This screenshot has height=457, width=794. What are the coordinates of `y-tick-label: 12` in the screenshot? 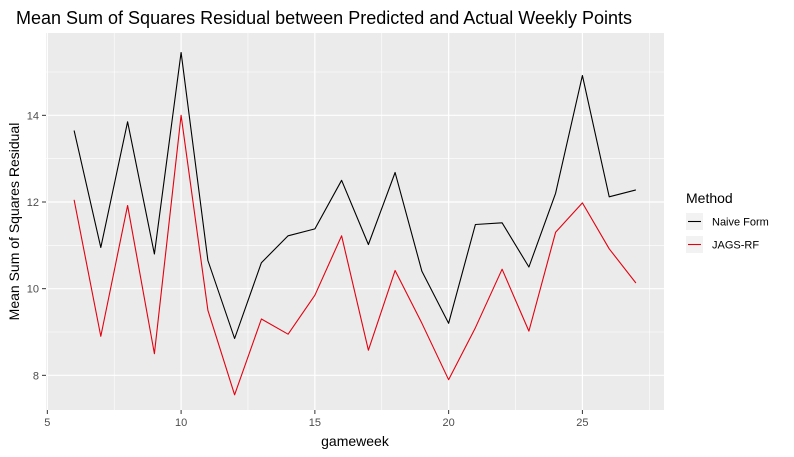 It's located at (33, 203).